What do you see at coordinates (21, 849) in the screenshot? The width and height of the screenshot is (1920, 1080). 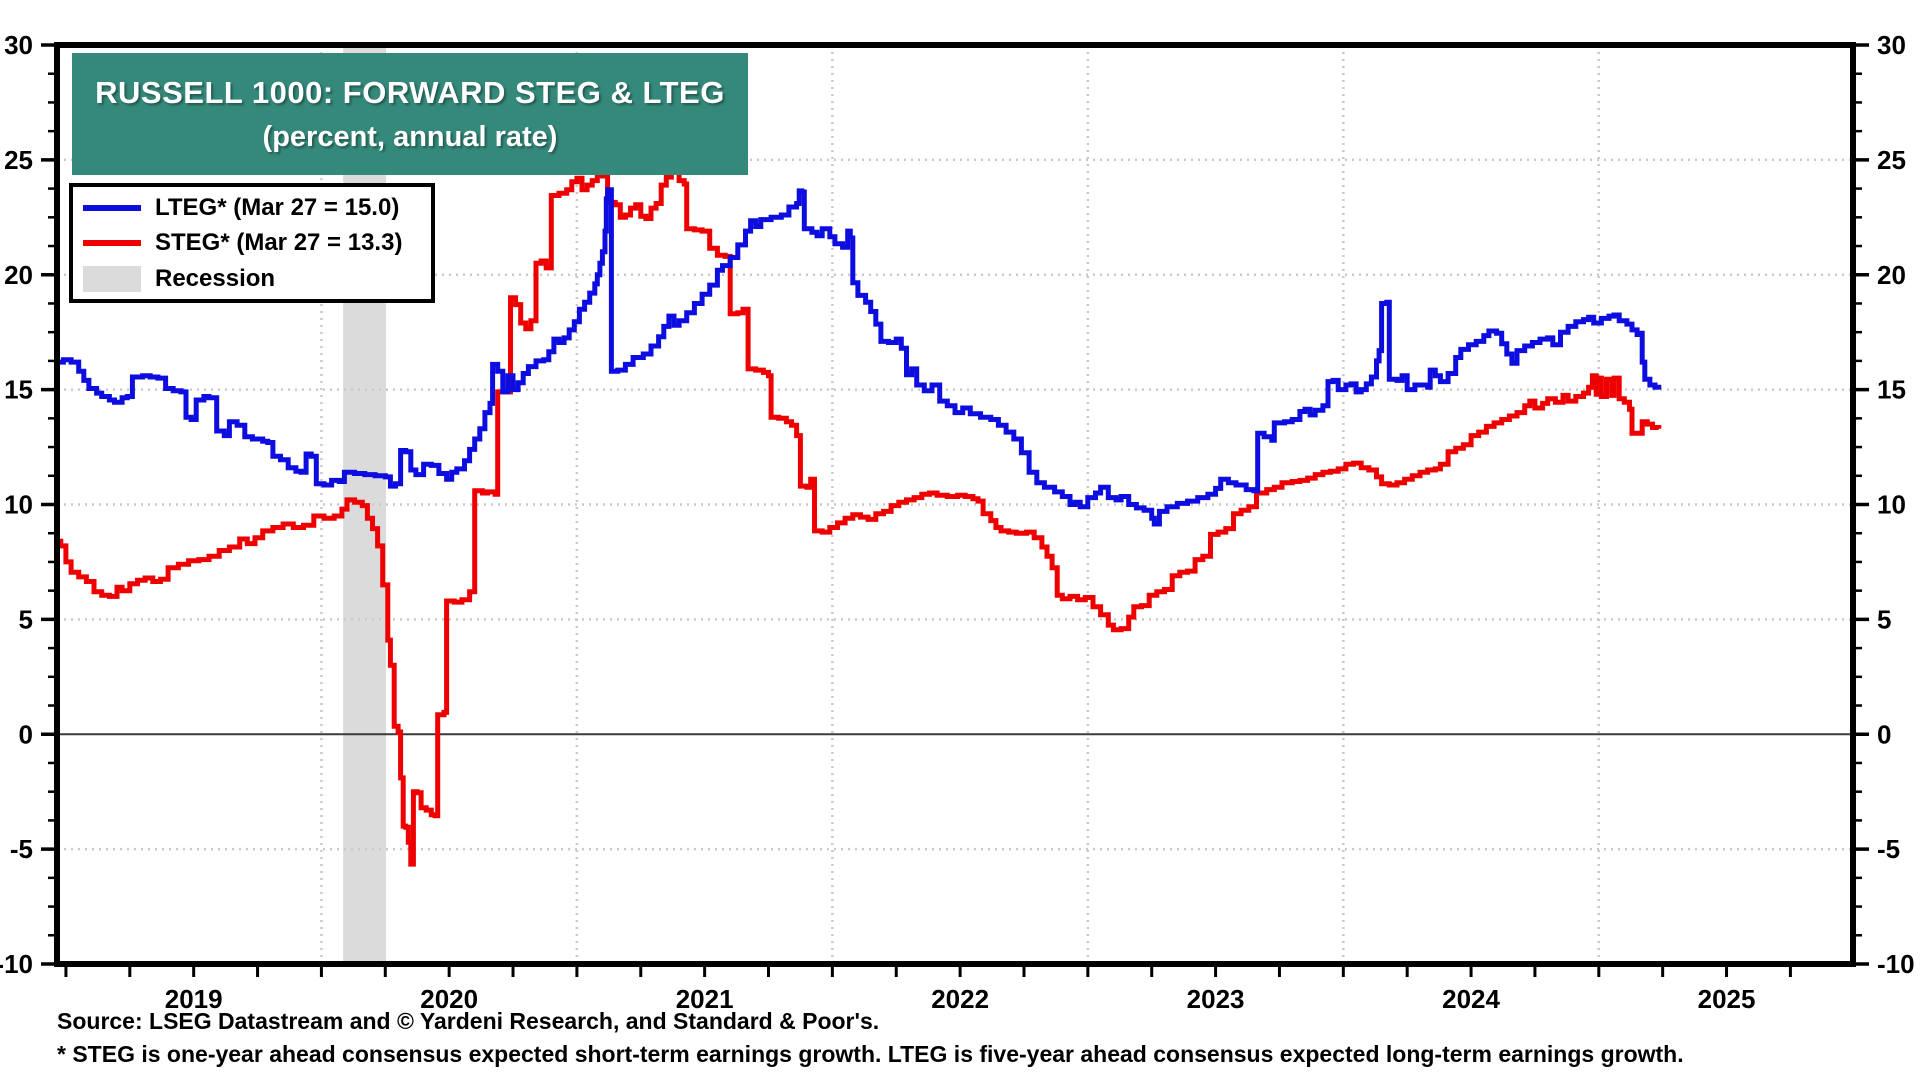 I see `y-axis-tick-label-left: -5` at bounding box center [21, 849].